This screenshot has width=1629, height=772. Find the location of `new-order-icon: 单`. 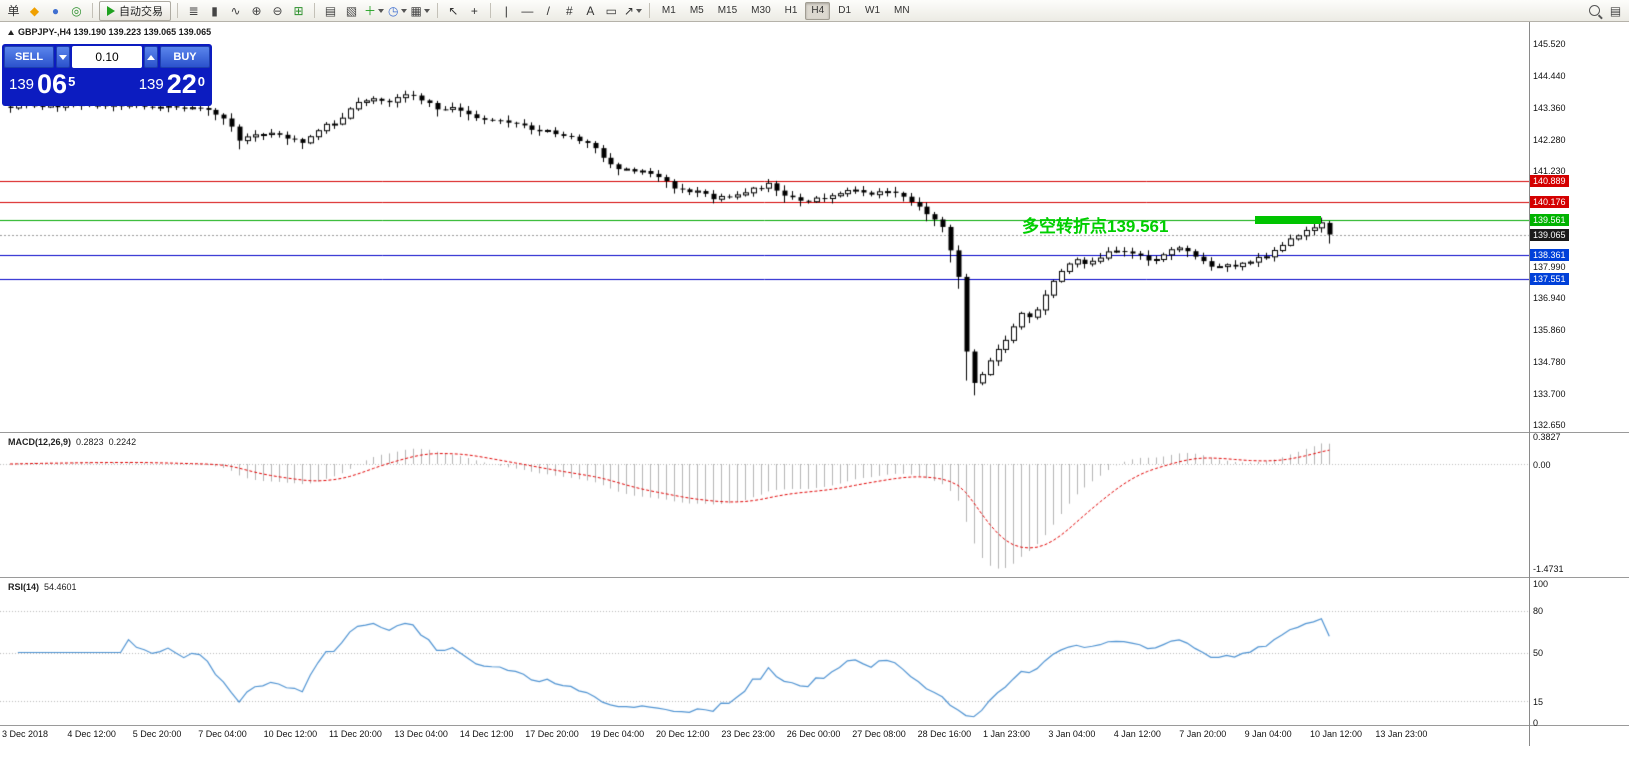

new-order-icon: 单 is located at coordinates (13, 10).